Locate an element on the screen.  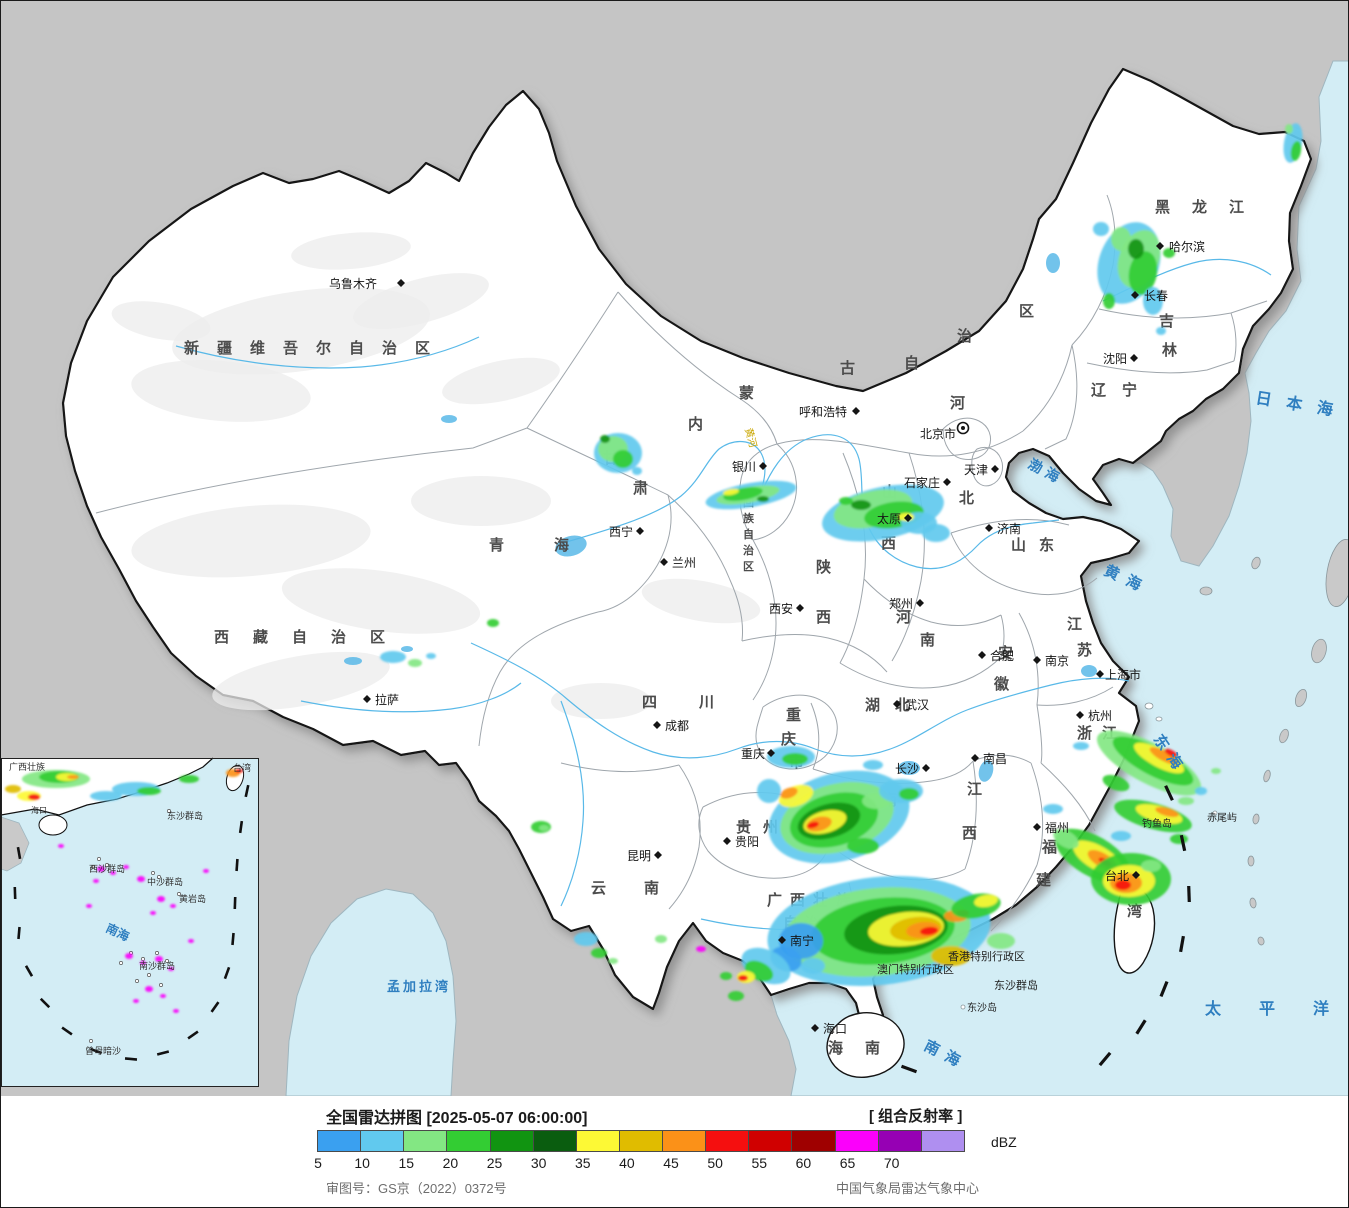
legend-tick: 55 is located at coordinates (759, 1163).